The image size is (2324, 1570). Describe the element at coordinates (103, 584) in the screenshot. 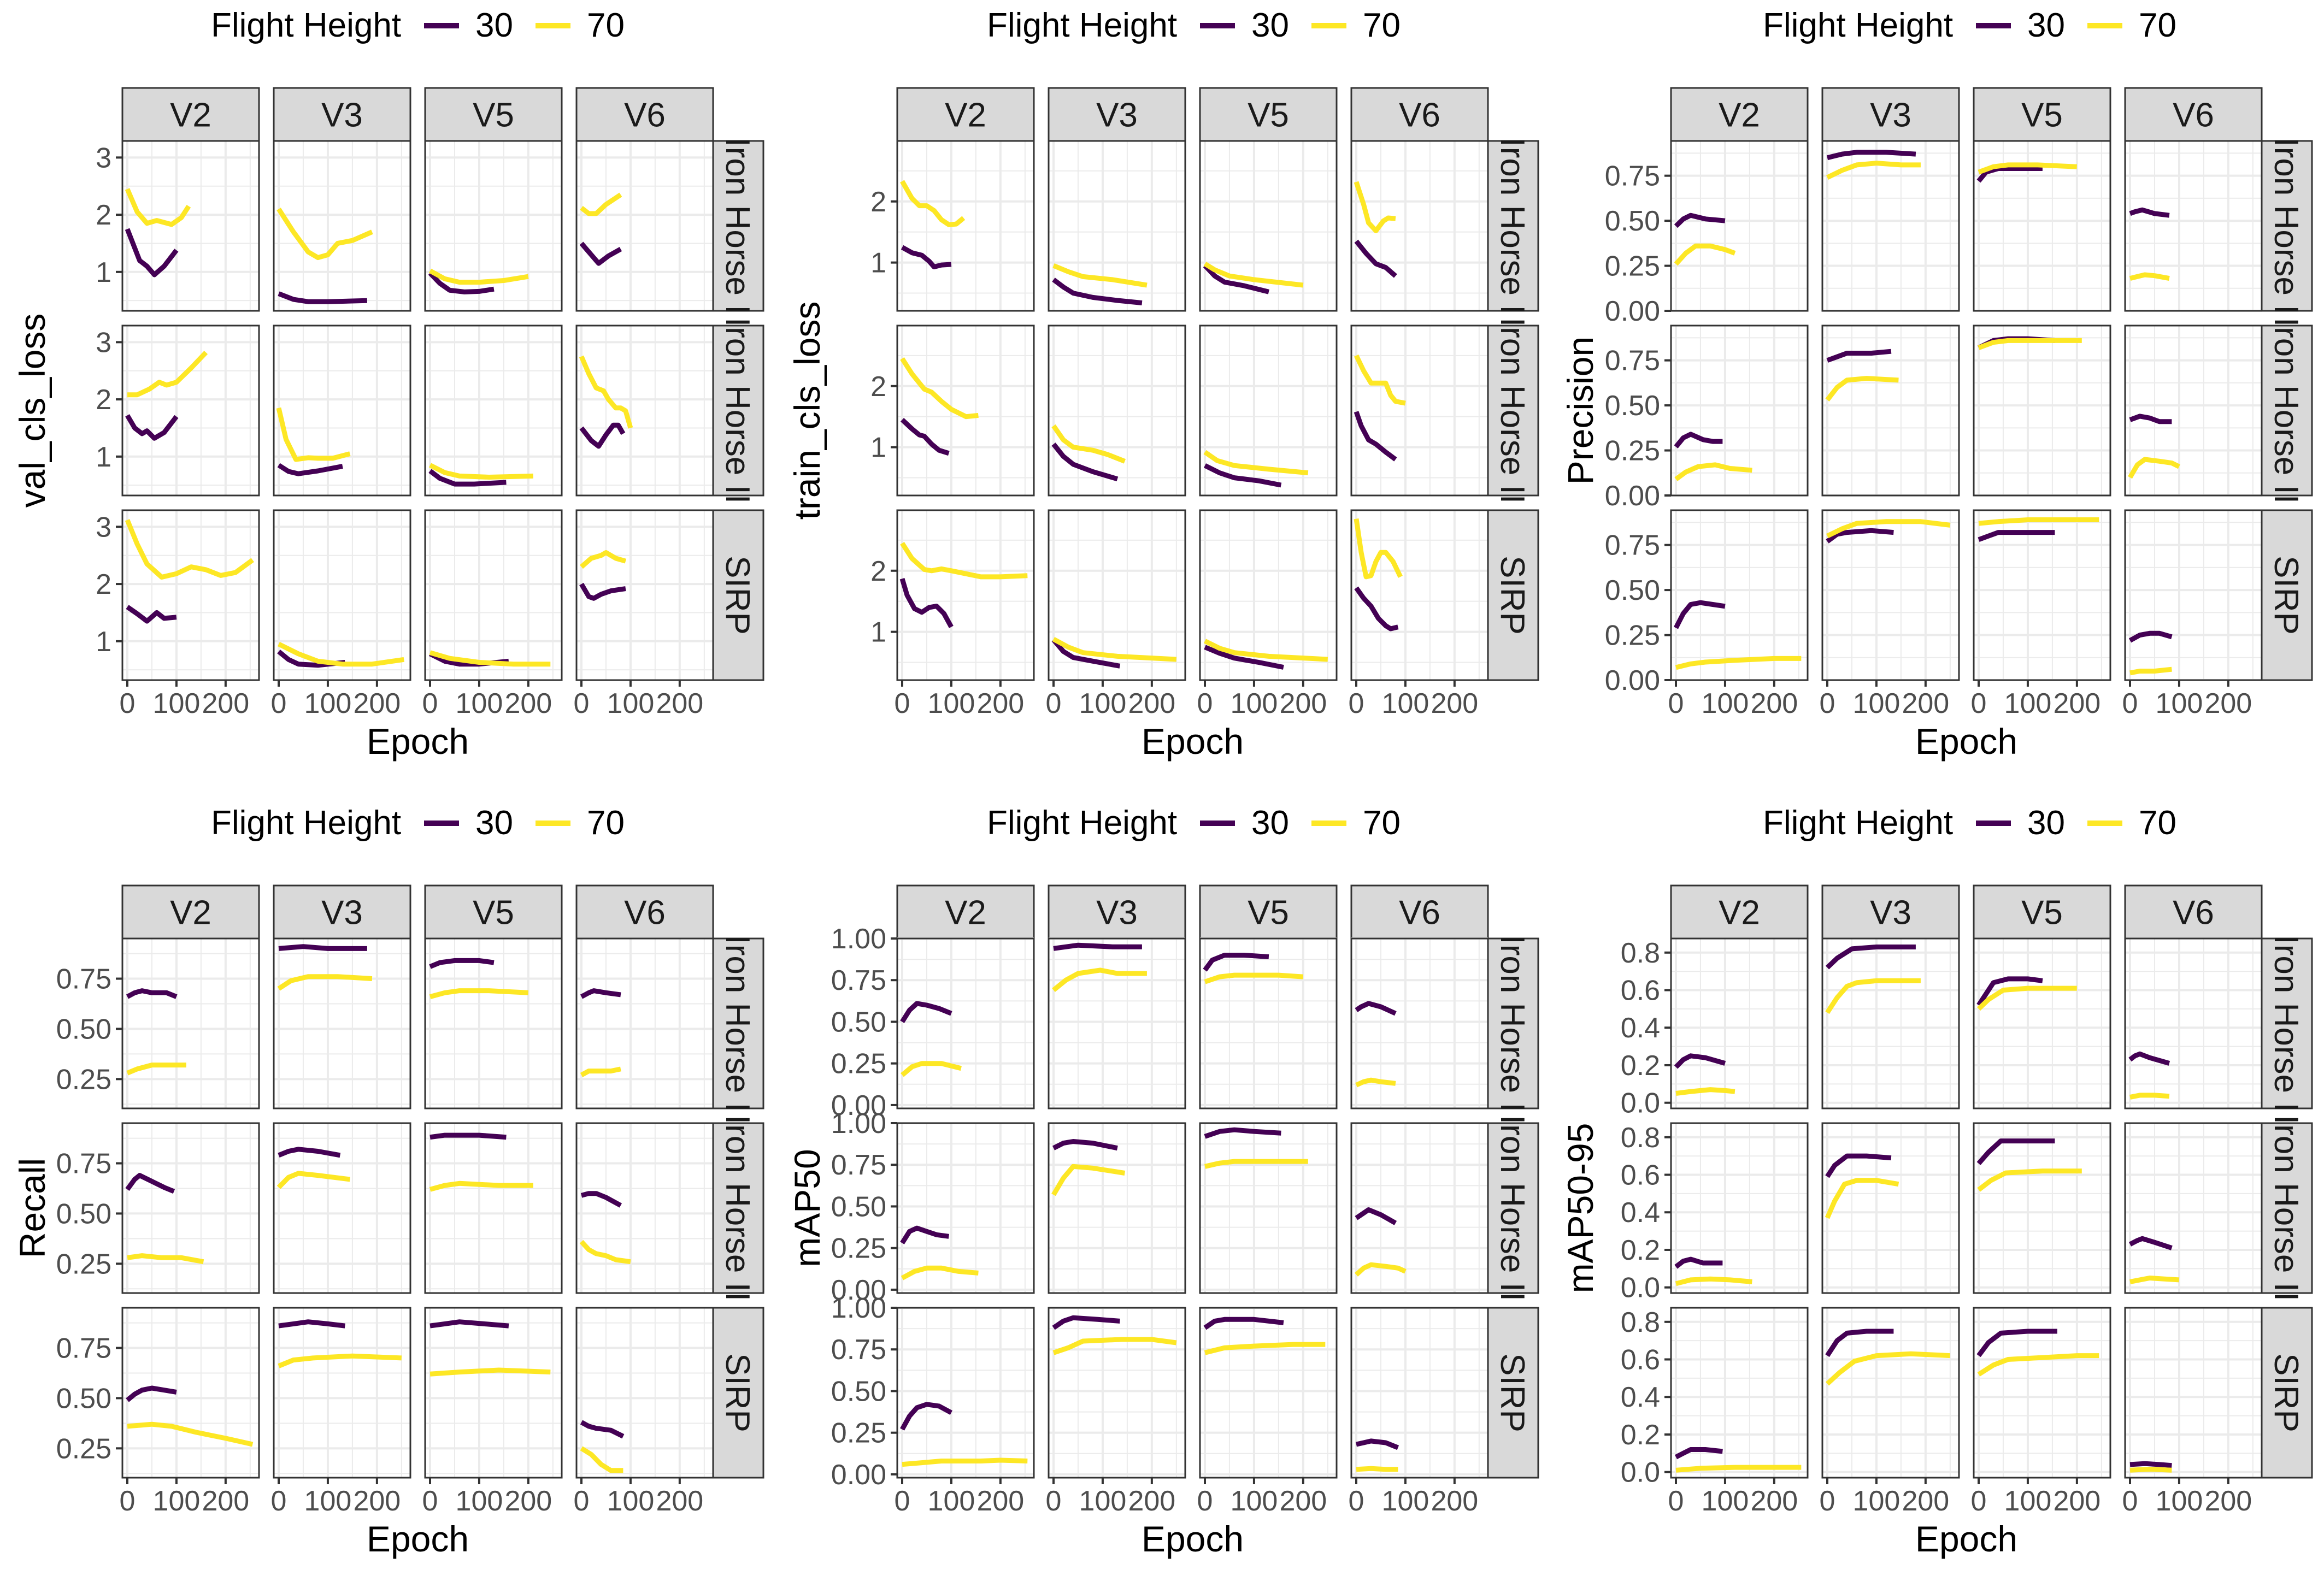

I see `y-tick-label: 2` at that location.